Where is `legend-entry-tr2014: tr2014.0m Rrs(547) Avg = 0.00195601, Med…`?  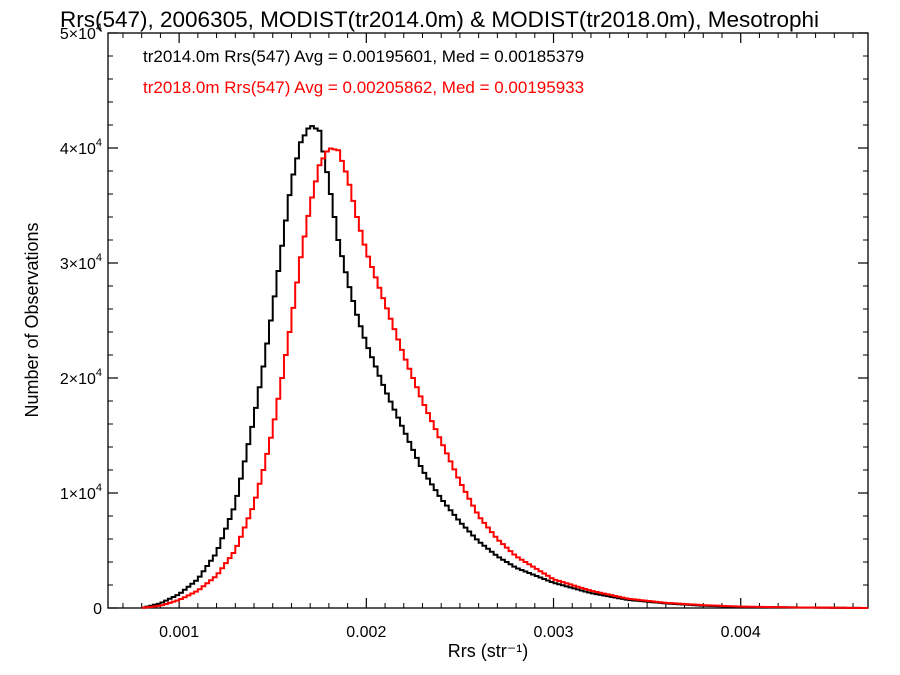
legend-entry-tr2014: tr2014.0m Rrs(547) Avg = 0.00195601, Med… is located at coordinates (363, 56).